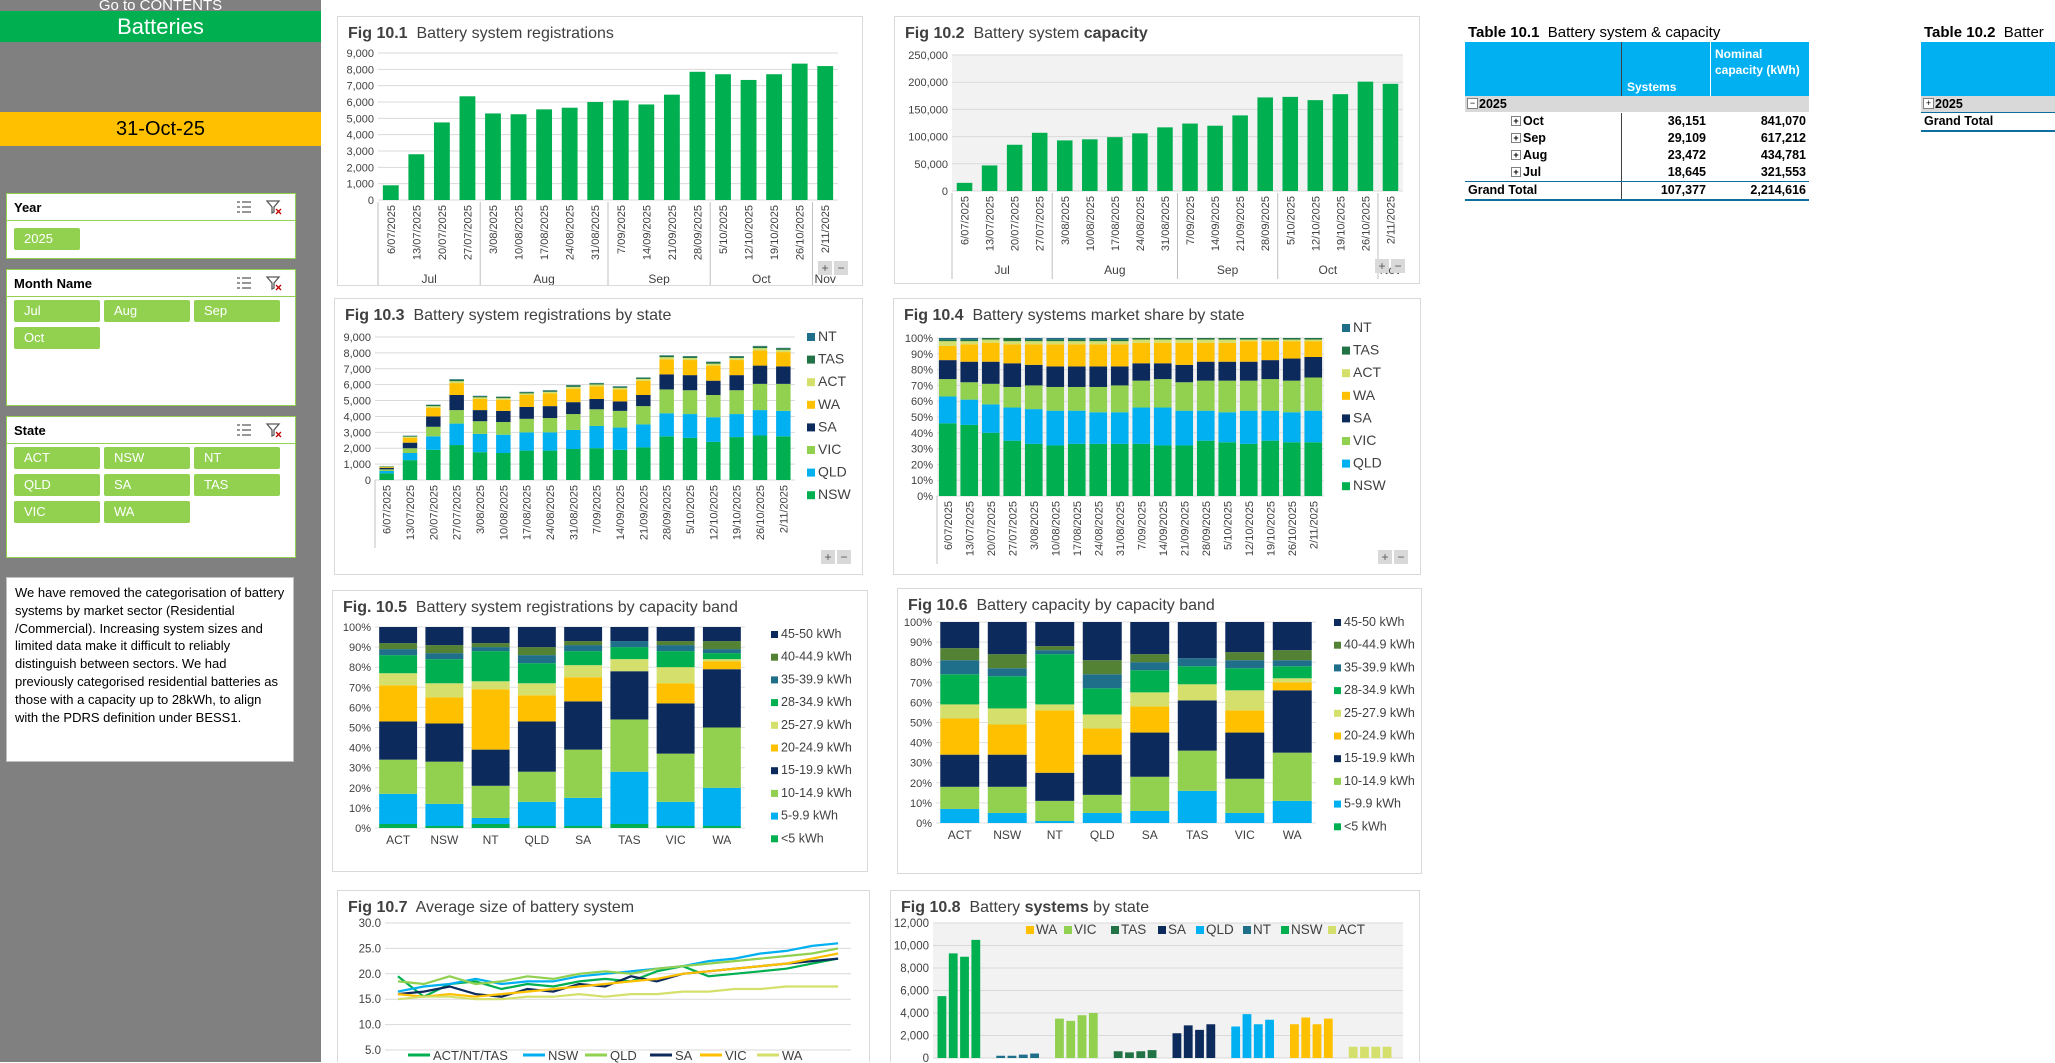 The image size is (2055, 1063). What do you see at coordinates (53, 283) in the screenshot?
I see `slicer-title: Month Name` at bounding box center [53, 283].